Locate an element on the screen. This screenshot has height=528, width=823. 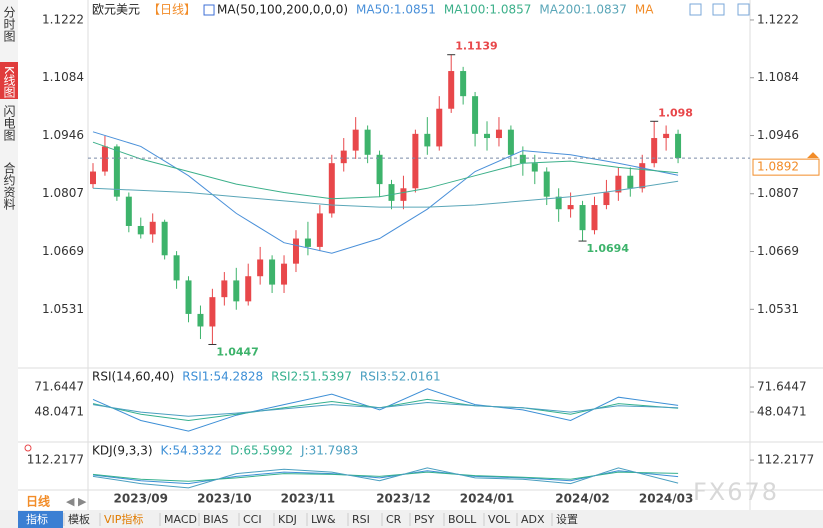
toolbar-item: LW& is located at coordinates (323, 519).